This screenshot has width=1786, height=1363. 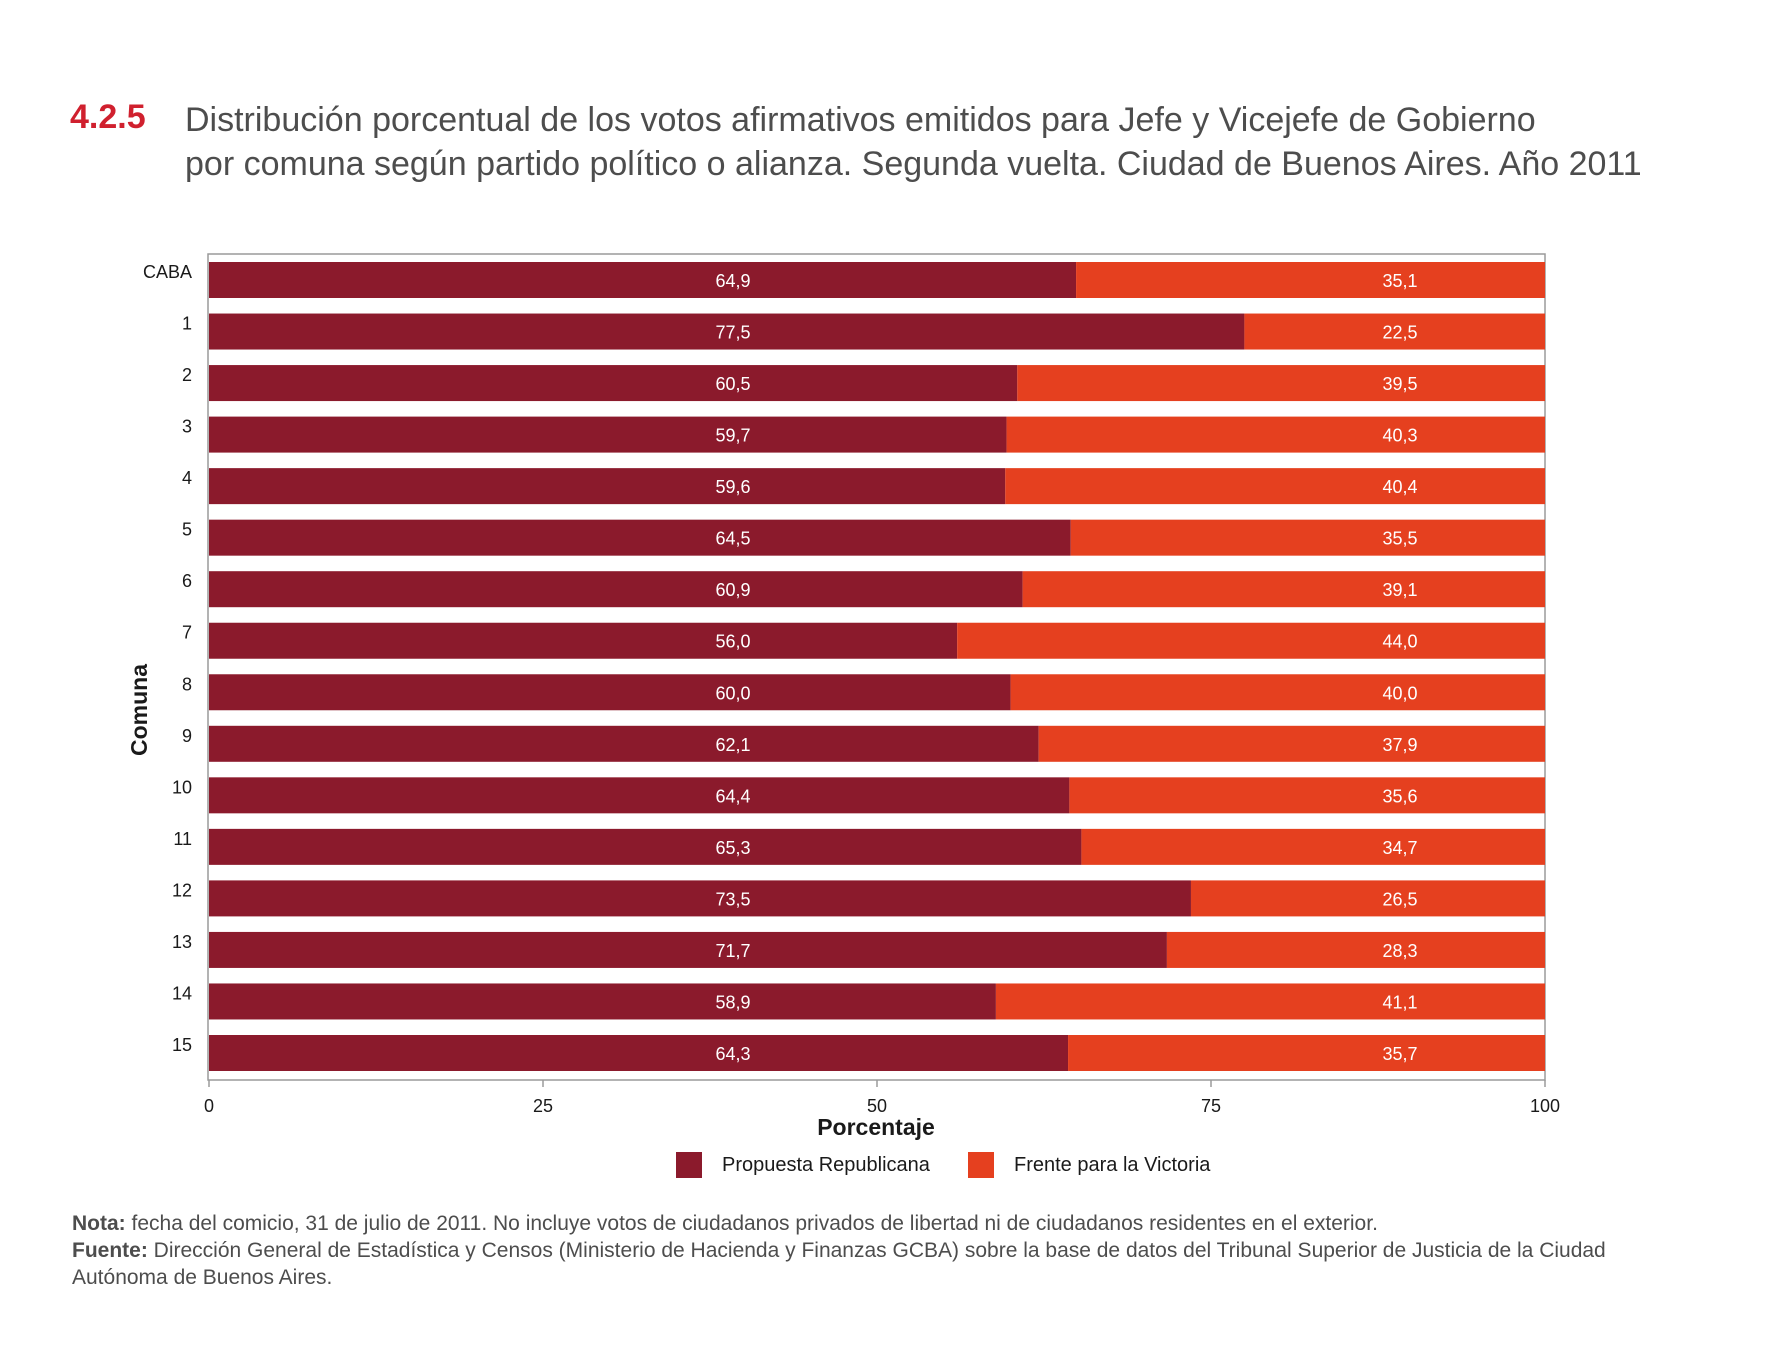 What do you see at coordinates (187, 736) in the screenshot?
I see `y-tick-label-9: 9` at bounding box center [187, 736].